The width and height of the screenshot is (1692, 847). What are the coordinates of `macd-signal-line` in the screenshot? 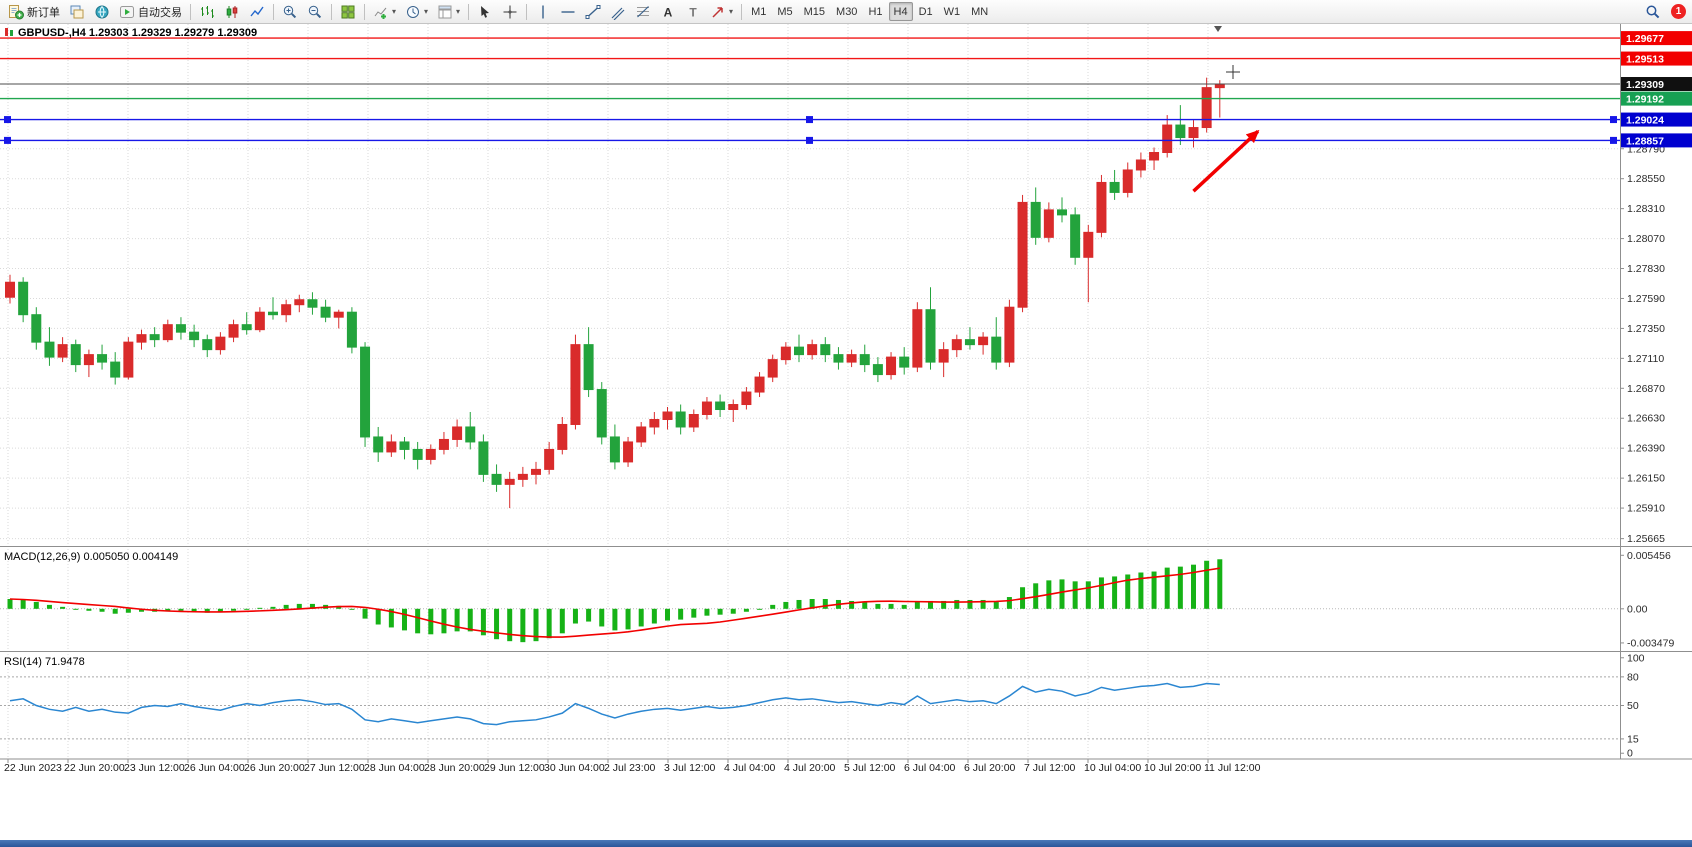 It's located at (614, 602).